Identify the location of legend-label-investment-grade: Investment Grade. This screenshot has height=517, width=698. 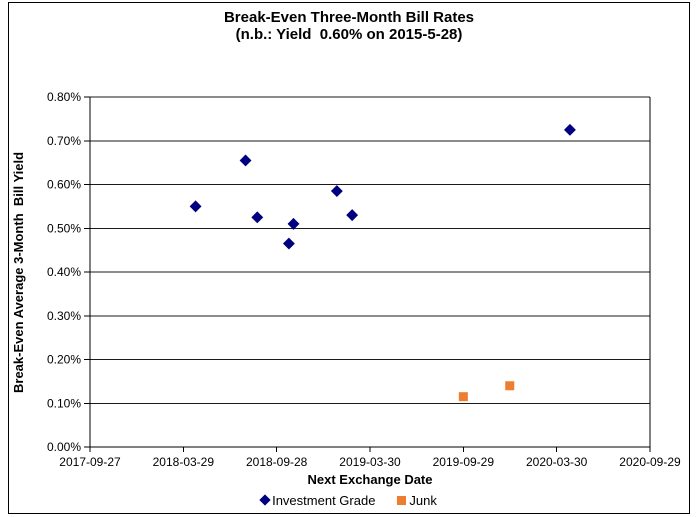
(324, 500).